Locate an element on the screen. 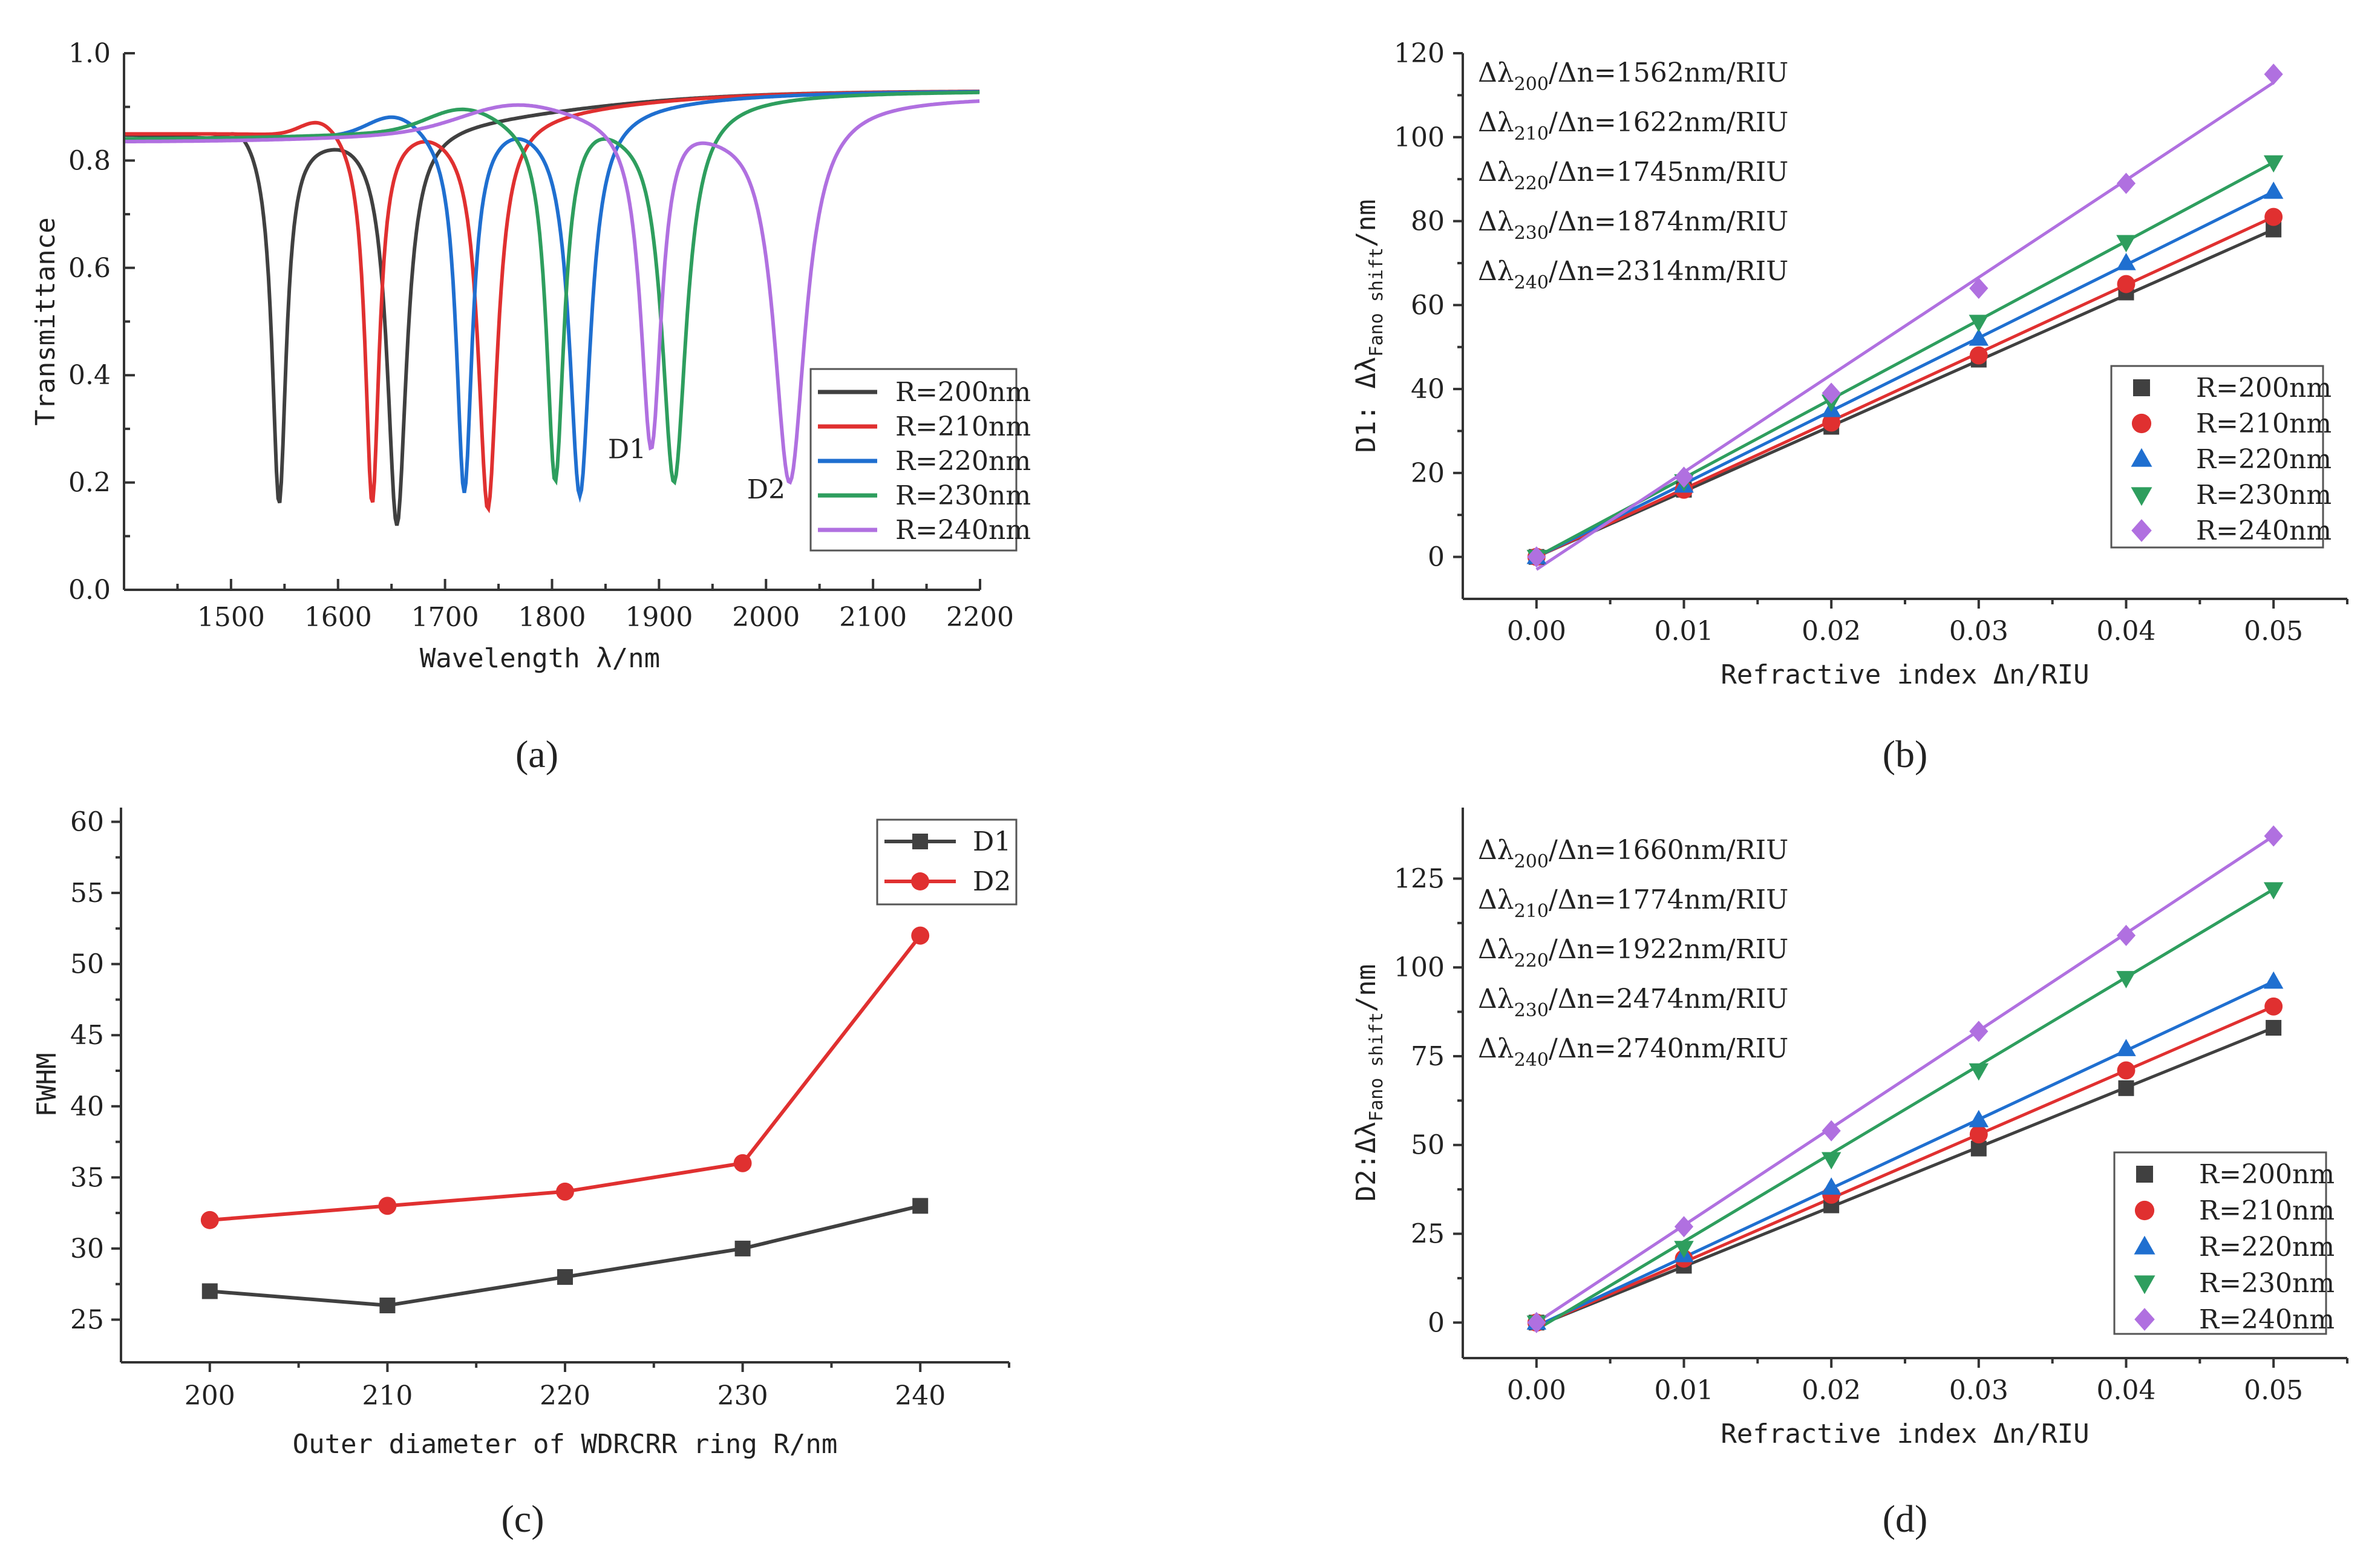 This screenshot has width=2366, height=1568. y-tick-label: 0 is located at coordinates (1436, 1322).